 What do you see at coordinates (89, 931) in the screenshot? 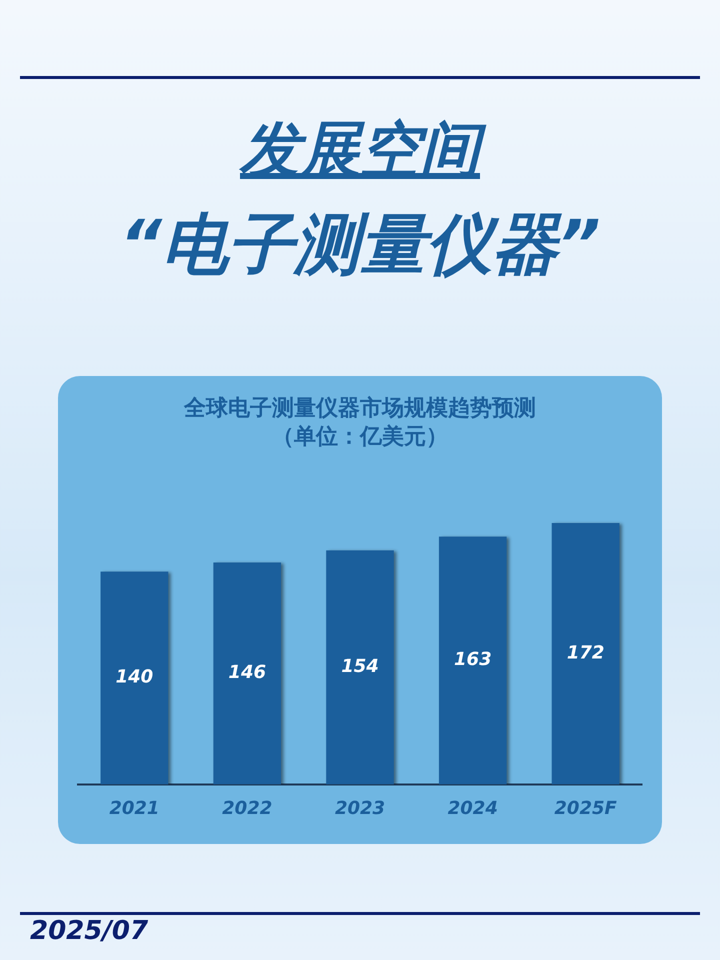
I see `text: 2025/07` at bounding box center [89, 931].